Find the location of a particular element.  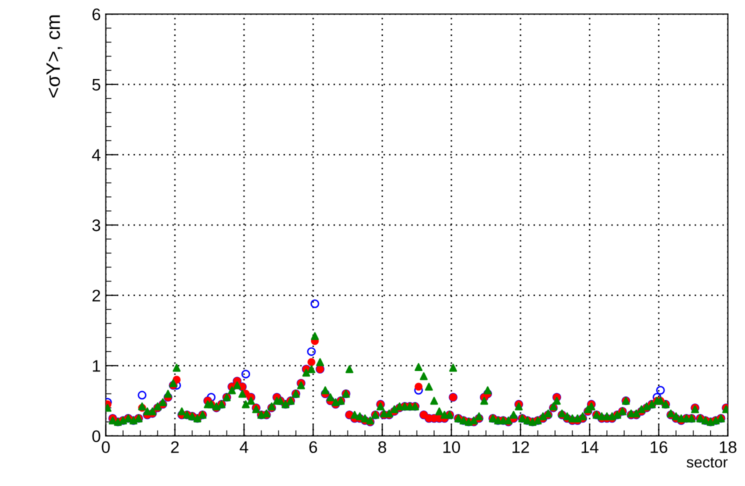

y-tick-label: 0 is located at coordinates (96, 436).